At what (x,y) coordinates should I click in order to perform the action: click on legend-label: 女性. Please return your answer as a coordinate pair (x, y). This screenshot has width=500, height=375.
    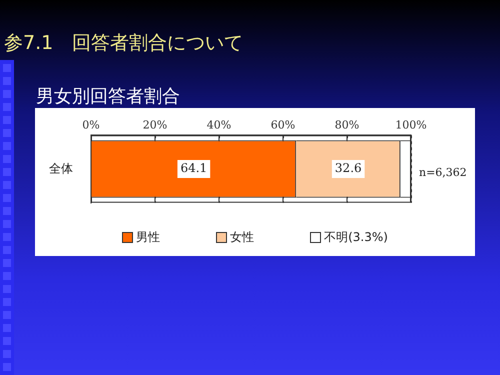
    Looking at the image, I should click on (242, 237).